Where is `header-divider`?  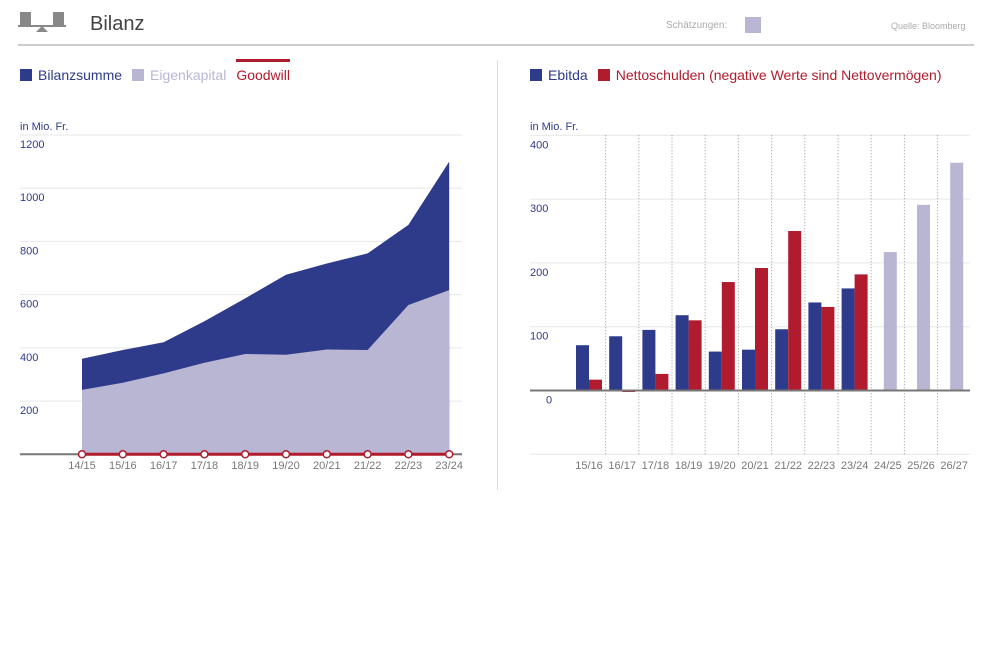
header-divider is located at coordinates (496, 45).